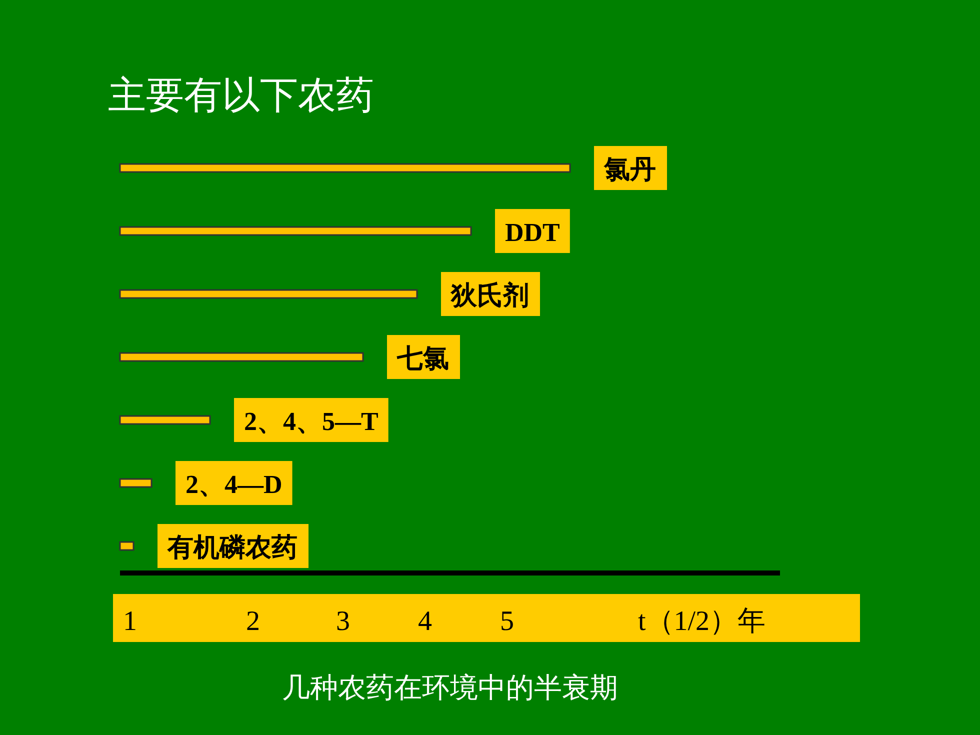 Image resolution: width=980 pixels, height=735 pixels. What do you see at coordinates (489, 295) in the screenshot?
I see `y-tick-label: 狄氏剂` at bounding box center [489, 295].